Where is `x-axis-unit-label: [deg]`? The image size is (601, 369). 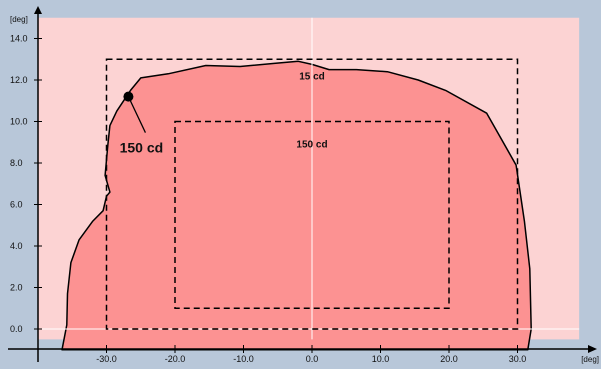 x-axis-unit-label: [deg] is located at coordinates (590, 359).